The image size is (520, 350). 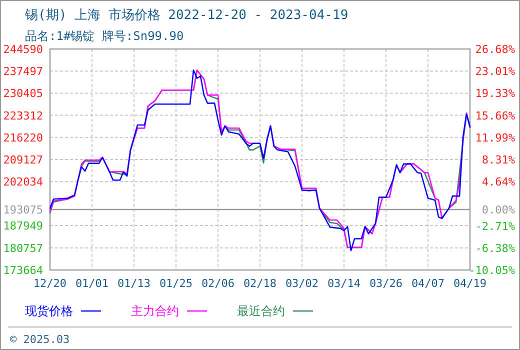 I want to click on y-tick-label: 193075, so click(x=23, y=210).